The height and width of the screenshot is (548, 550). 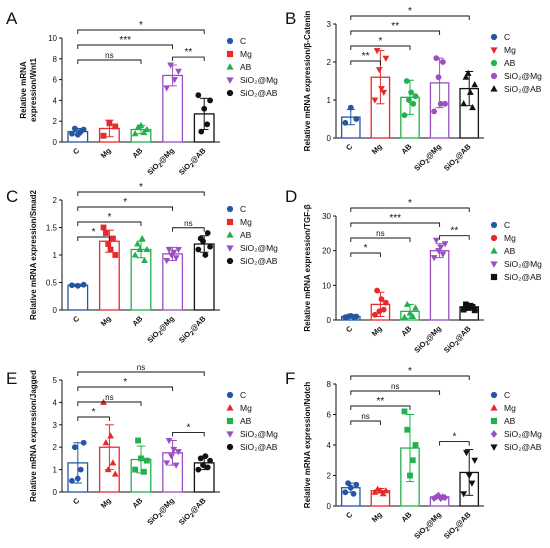 I want to click on y-axis-label: Relative mRNA expression/Jagged, so click(x=33, y=436).